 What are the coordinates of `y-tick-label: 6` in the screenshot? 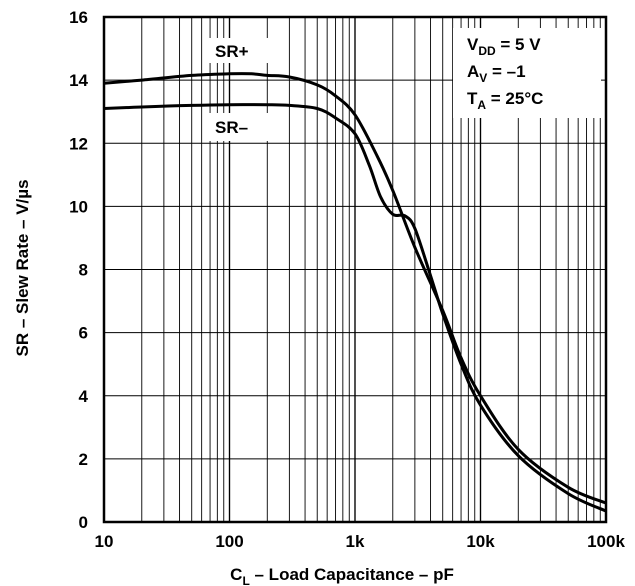 It's located at (83, 333).